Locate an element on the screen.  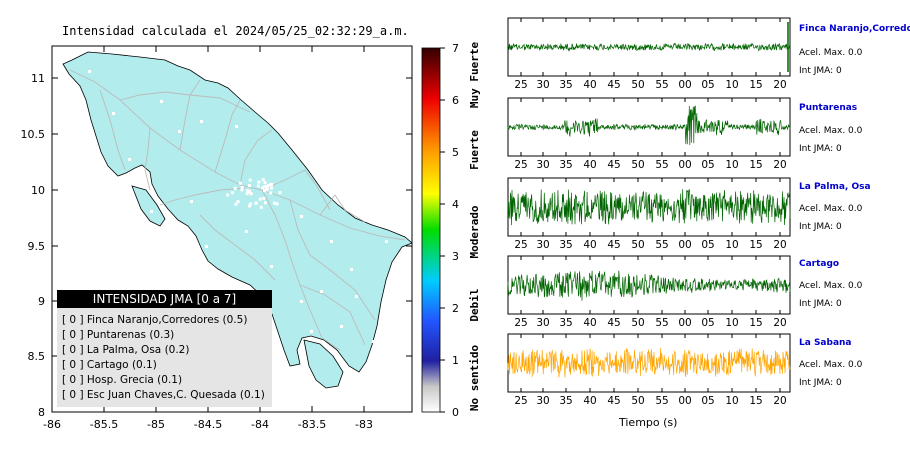
colorbar-label-text: No sentido is located at coordinates (474, 378).